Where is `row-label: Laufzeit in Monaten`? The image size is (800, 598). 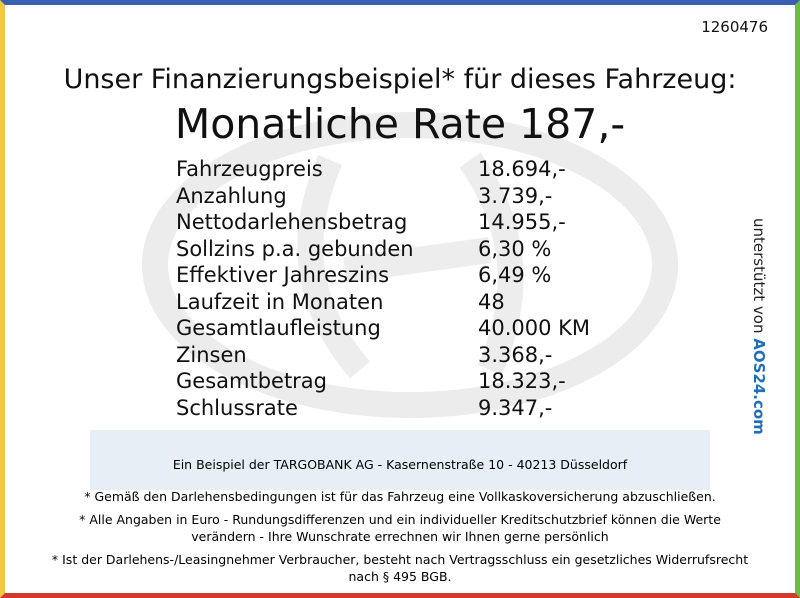
row-label: Laufzeit in Monaten is located at coordinates (280, 301).